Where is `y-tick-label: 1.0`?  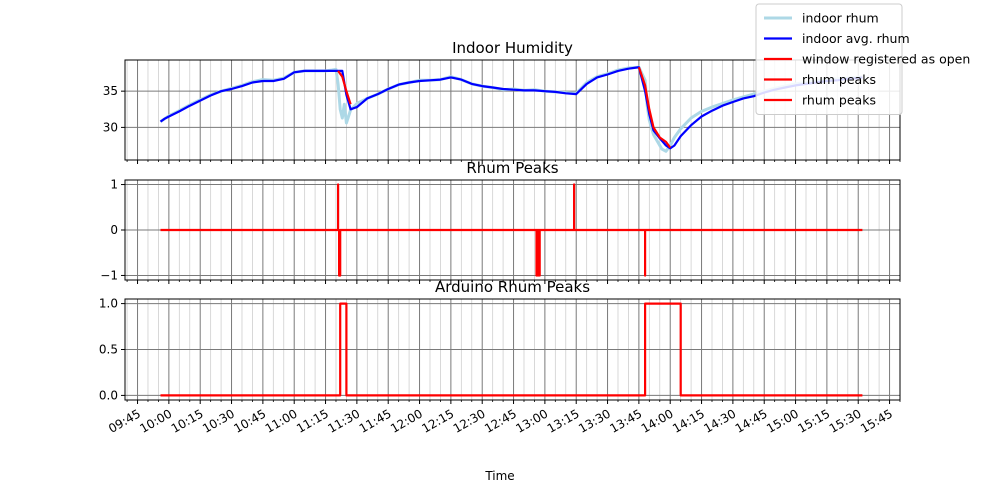 y-tick-label: 1.0 is located at coordinates (108, 304).